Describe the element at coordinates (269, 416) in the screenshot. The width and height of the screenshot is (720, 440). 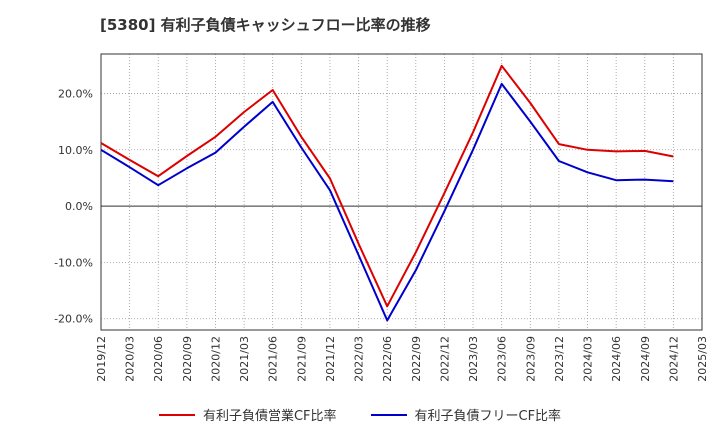
I see `legend-label-series1: 有利子負債営業CF比率` at that location.